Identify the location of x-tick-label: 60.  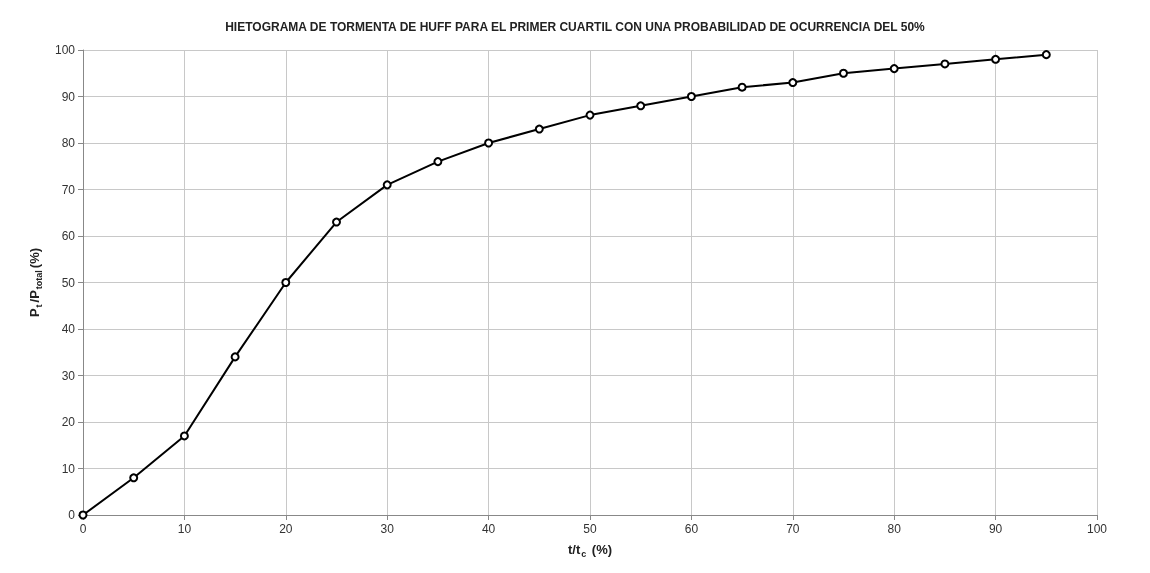
(691, 529).